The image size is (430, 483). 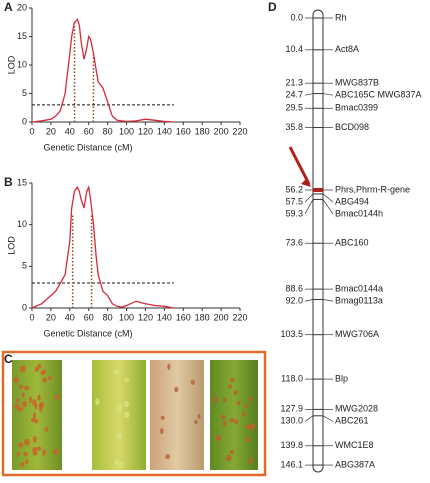 I want to click on x-tick-label: 180, so click(x=202, y=131).